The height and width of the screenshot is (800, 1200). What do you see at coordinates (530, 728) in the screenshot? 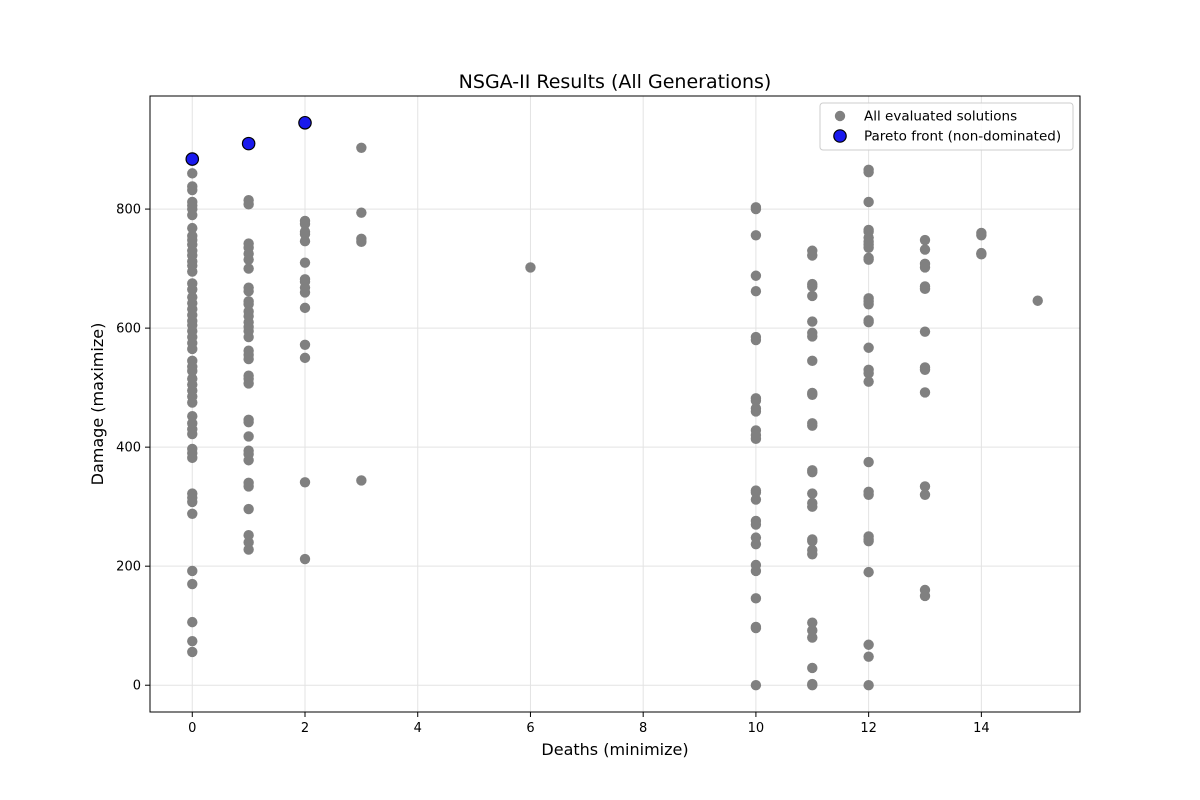
I see `x-tick-label: 6` at bounding box center [530, 728].